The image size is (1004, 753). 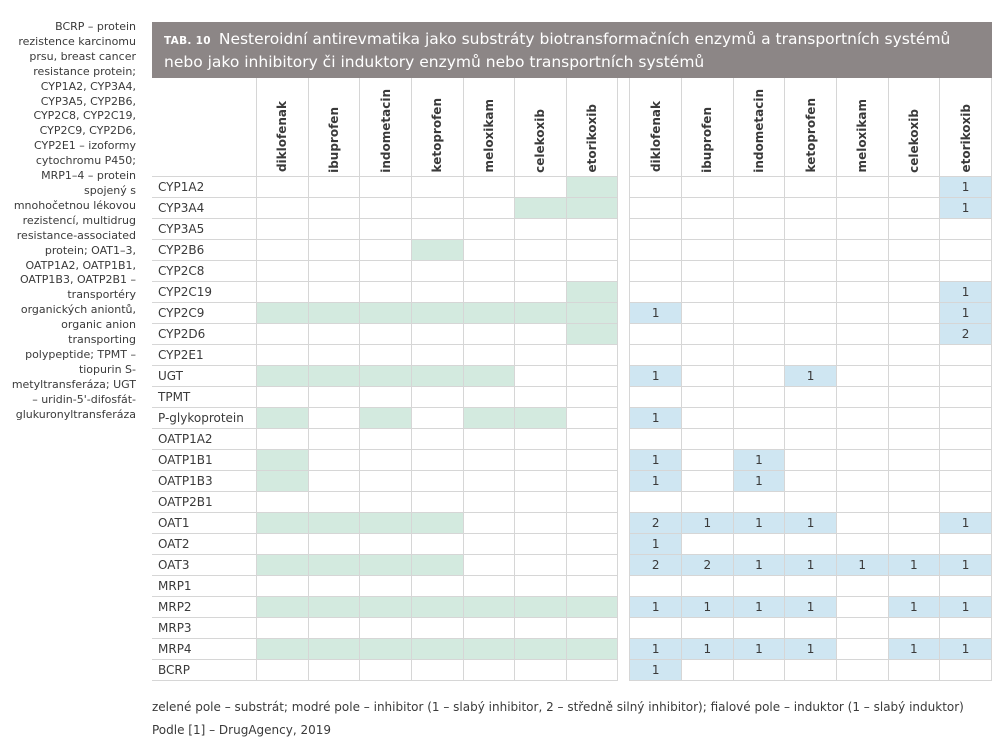 I want to click on drug-name: indometacin, so click(x=385, y=130).